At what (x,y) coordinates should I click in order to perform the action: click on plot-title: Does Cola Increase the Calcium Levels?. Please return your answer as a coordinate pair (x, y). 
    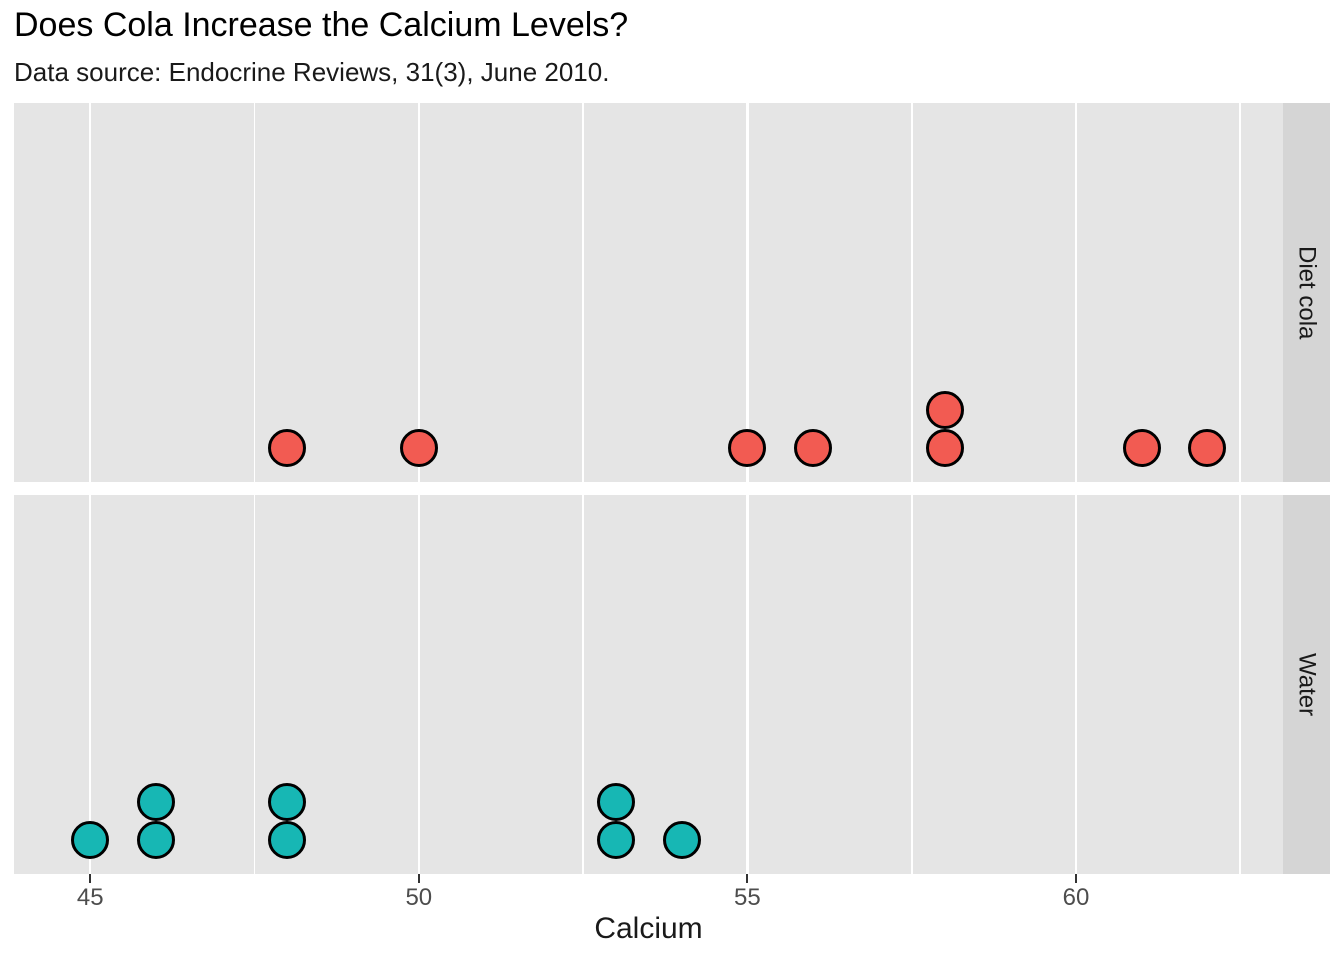
    Looking at the image, I should click on (321, 25).